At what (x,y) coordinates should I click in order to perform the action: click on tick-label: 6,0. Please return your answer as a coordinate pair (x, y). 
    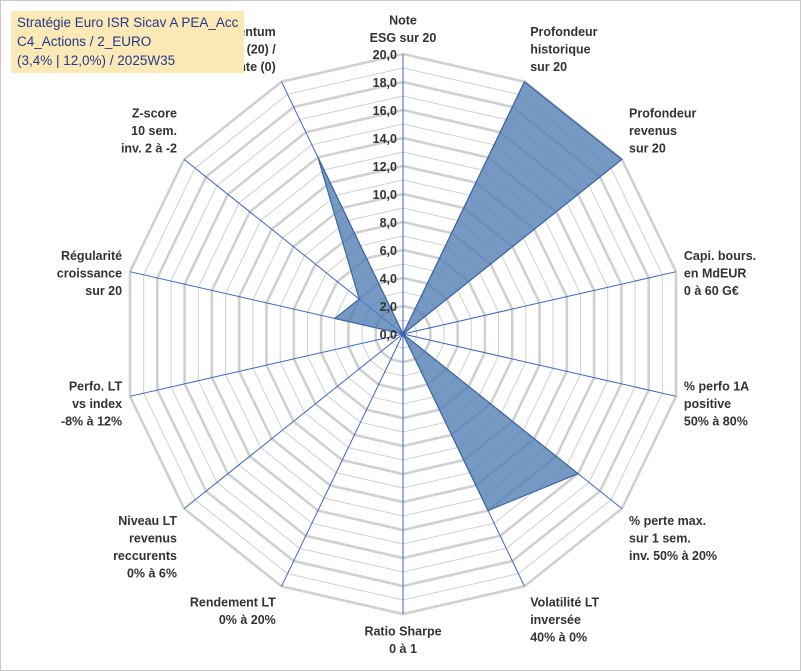
    Looking at the image, I should click on (388, 251).